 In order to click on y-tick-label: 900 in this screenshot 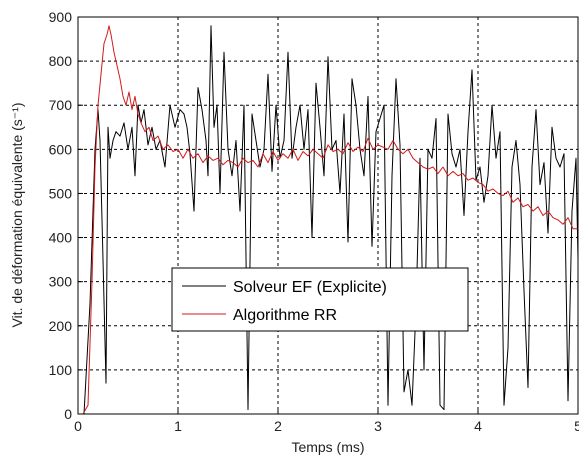, I will do `click(61, 17)`.